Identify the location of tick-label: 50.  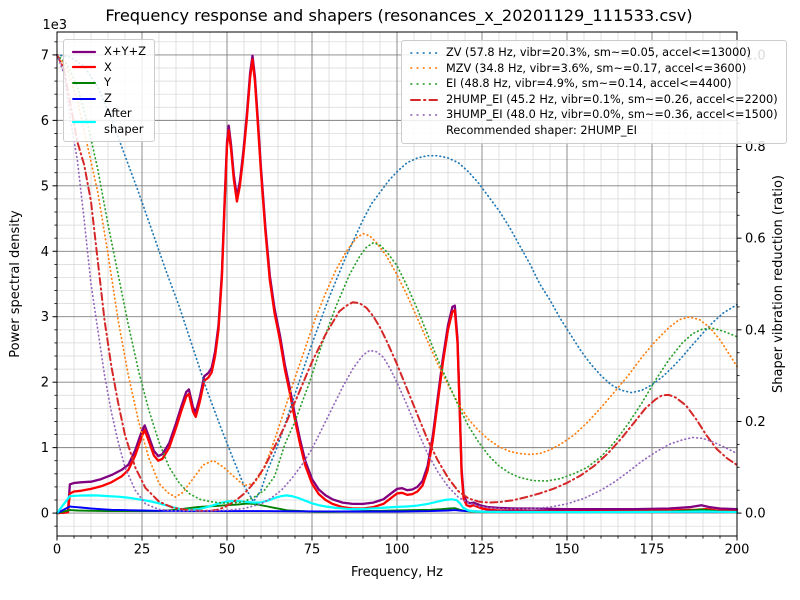
(227, 550).